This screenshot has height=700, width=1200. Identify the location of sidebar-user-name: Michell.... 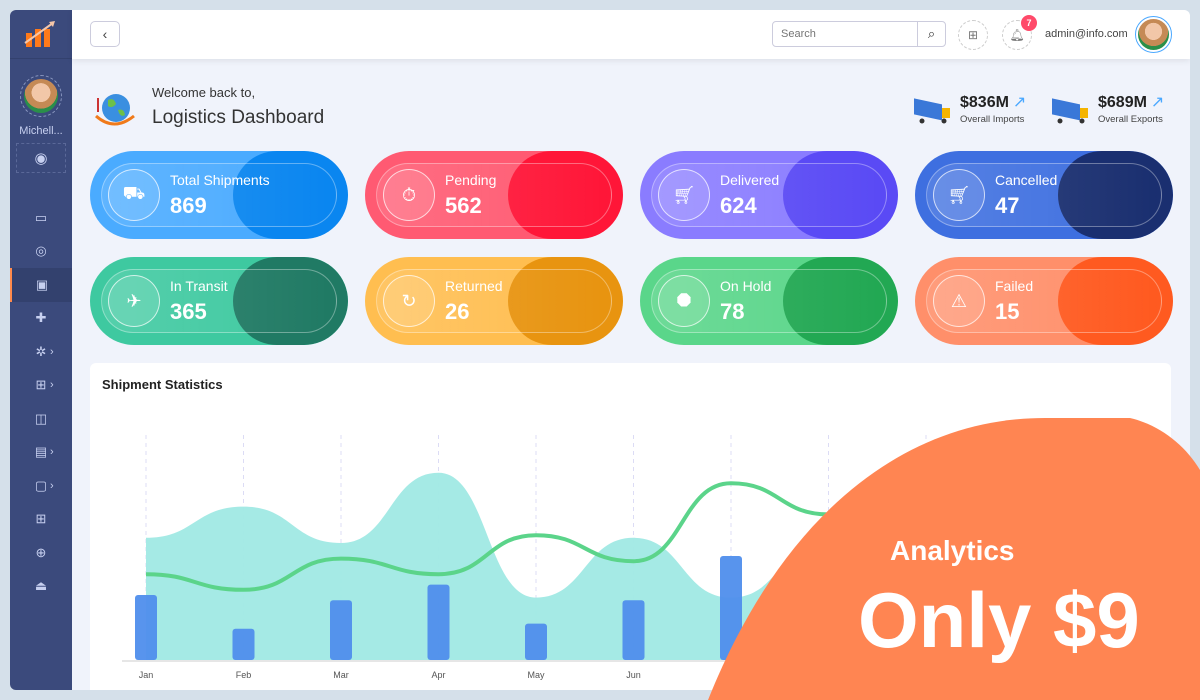
(41, 131).